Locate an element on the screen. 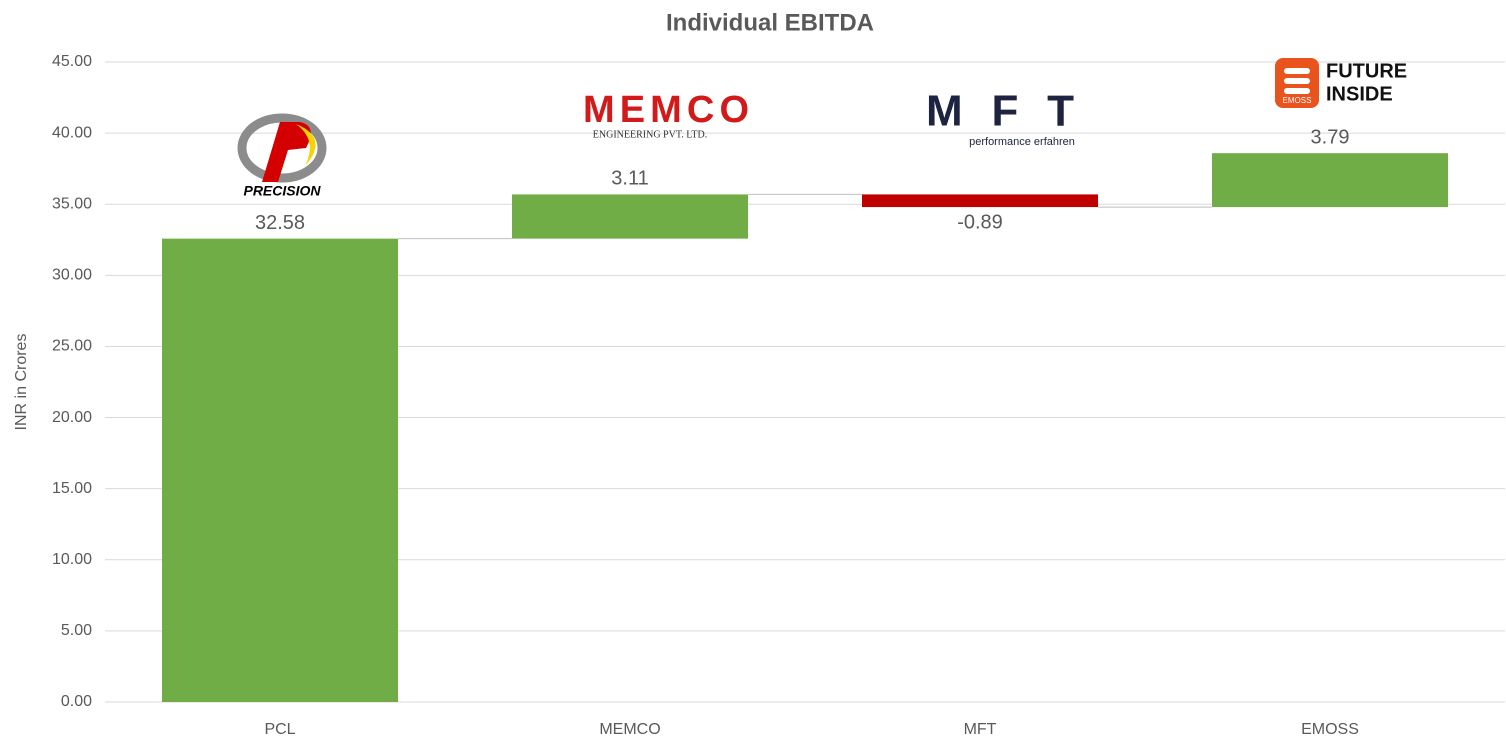  data-label: -0.89 is located at coordinates (980, 222).